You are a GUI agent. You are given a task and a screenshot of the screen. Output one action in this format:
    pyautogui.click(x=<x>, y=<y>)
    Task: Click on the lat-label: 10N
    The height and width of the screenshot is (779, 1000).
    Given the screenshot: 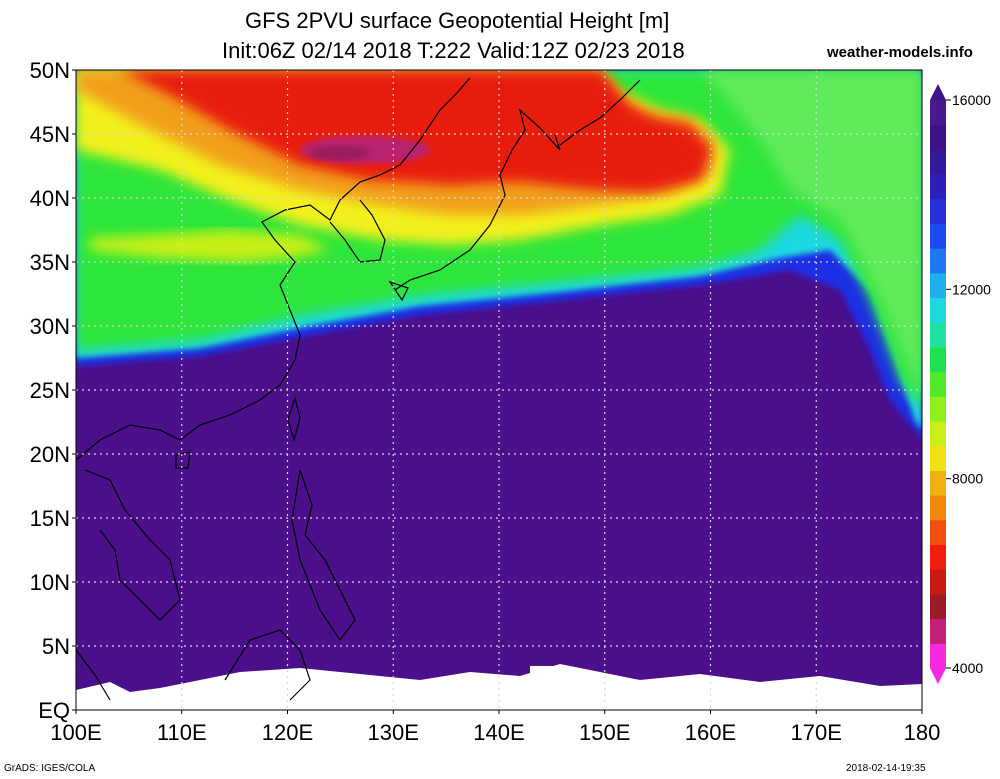 What is the action you would take?
    pyautogui.click(x=50, y=582)
    